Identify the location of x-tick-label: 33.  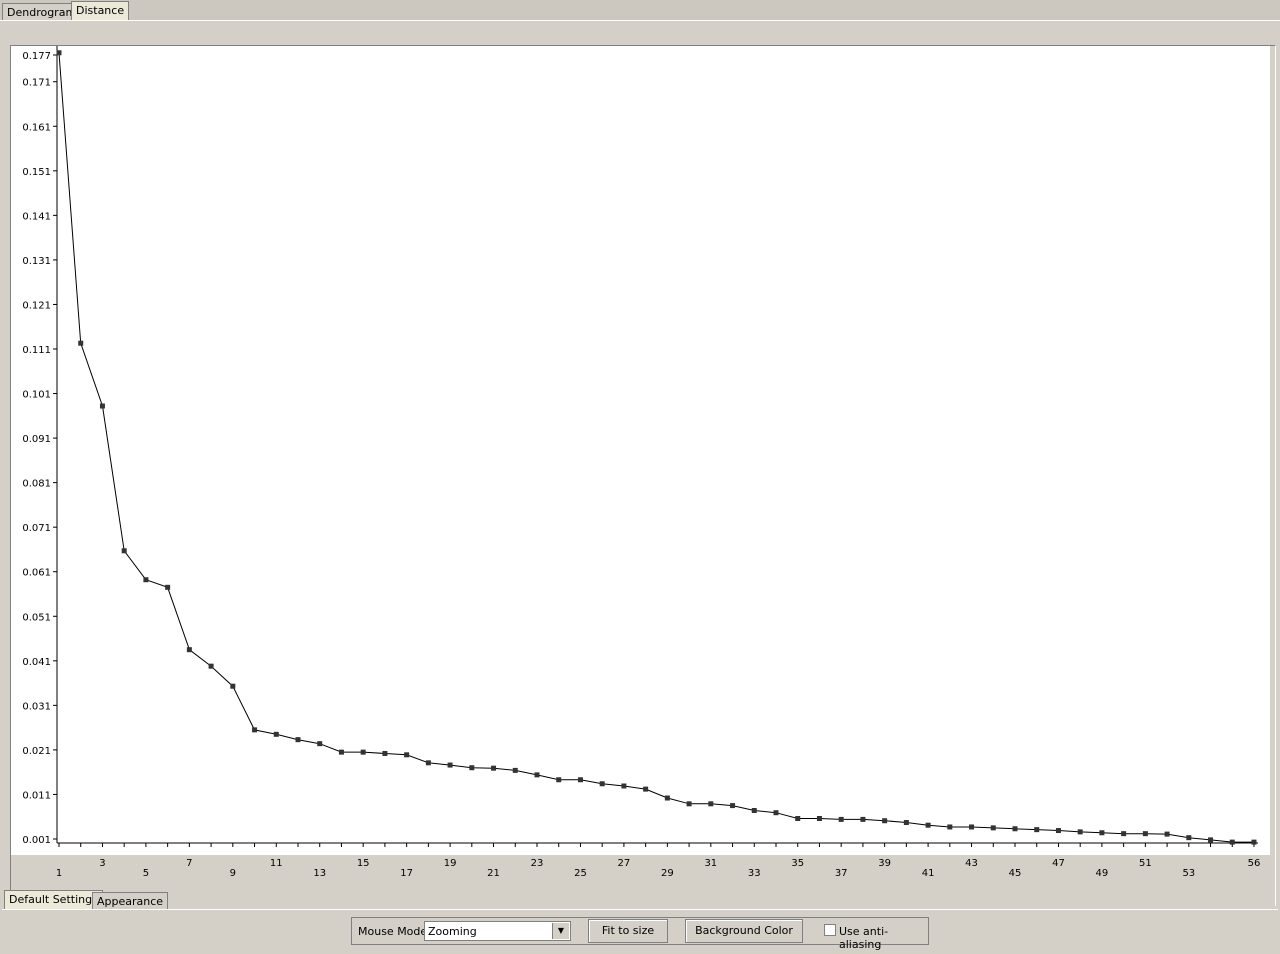
(754, 873).